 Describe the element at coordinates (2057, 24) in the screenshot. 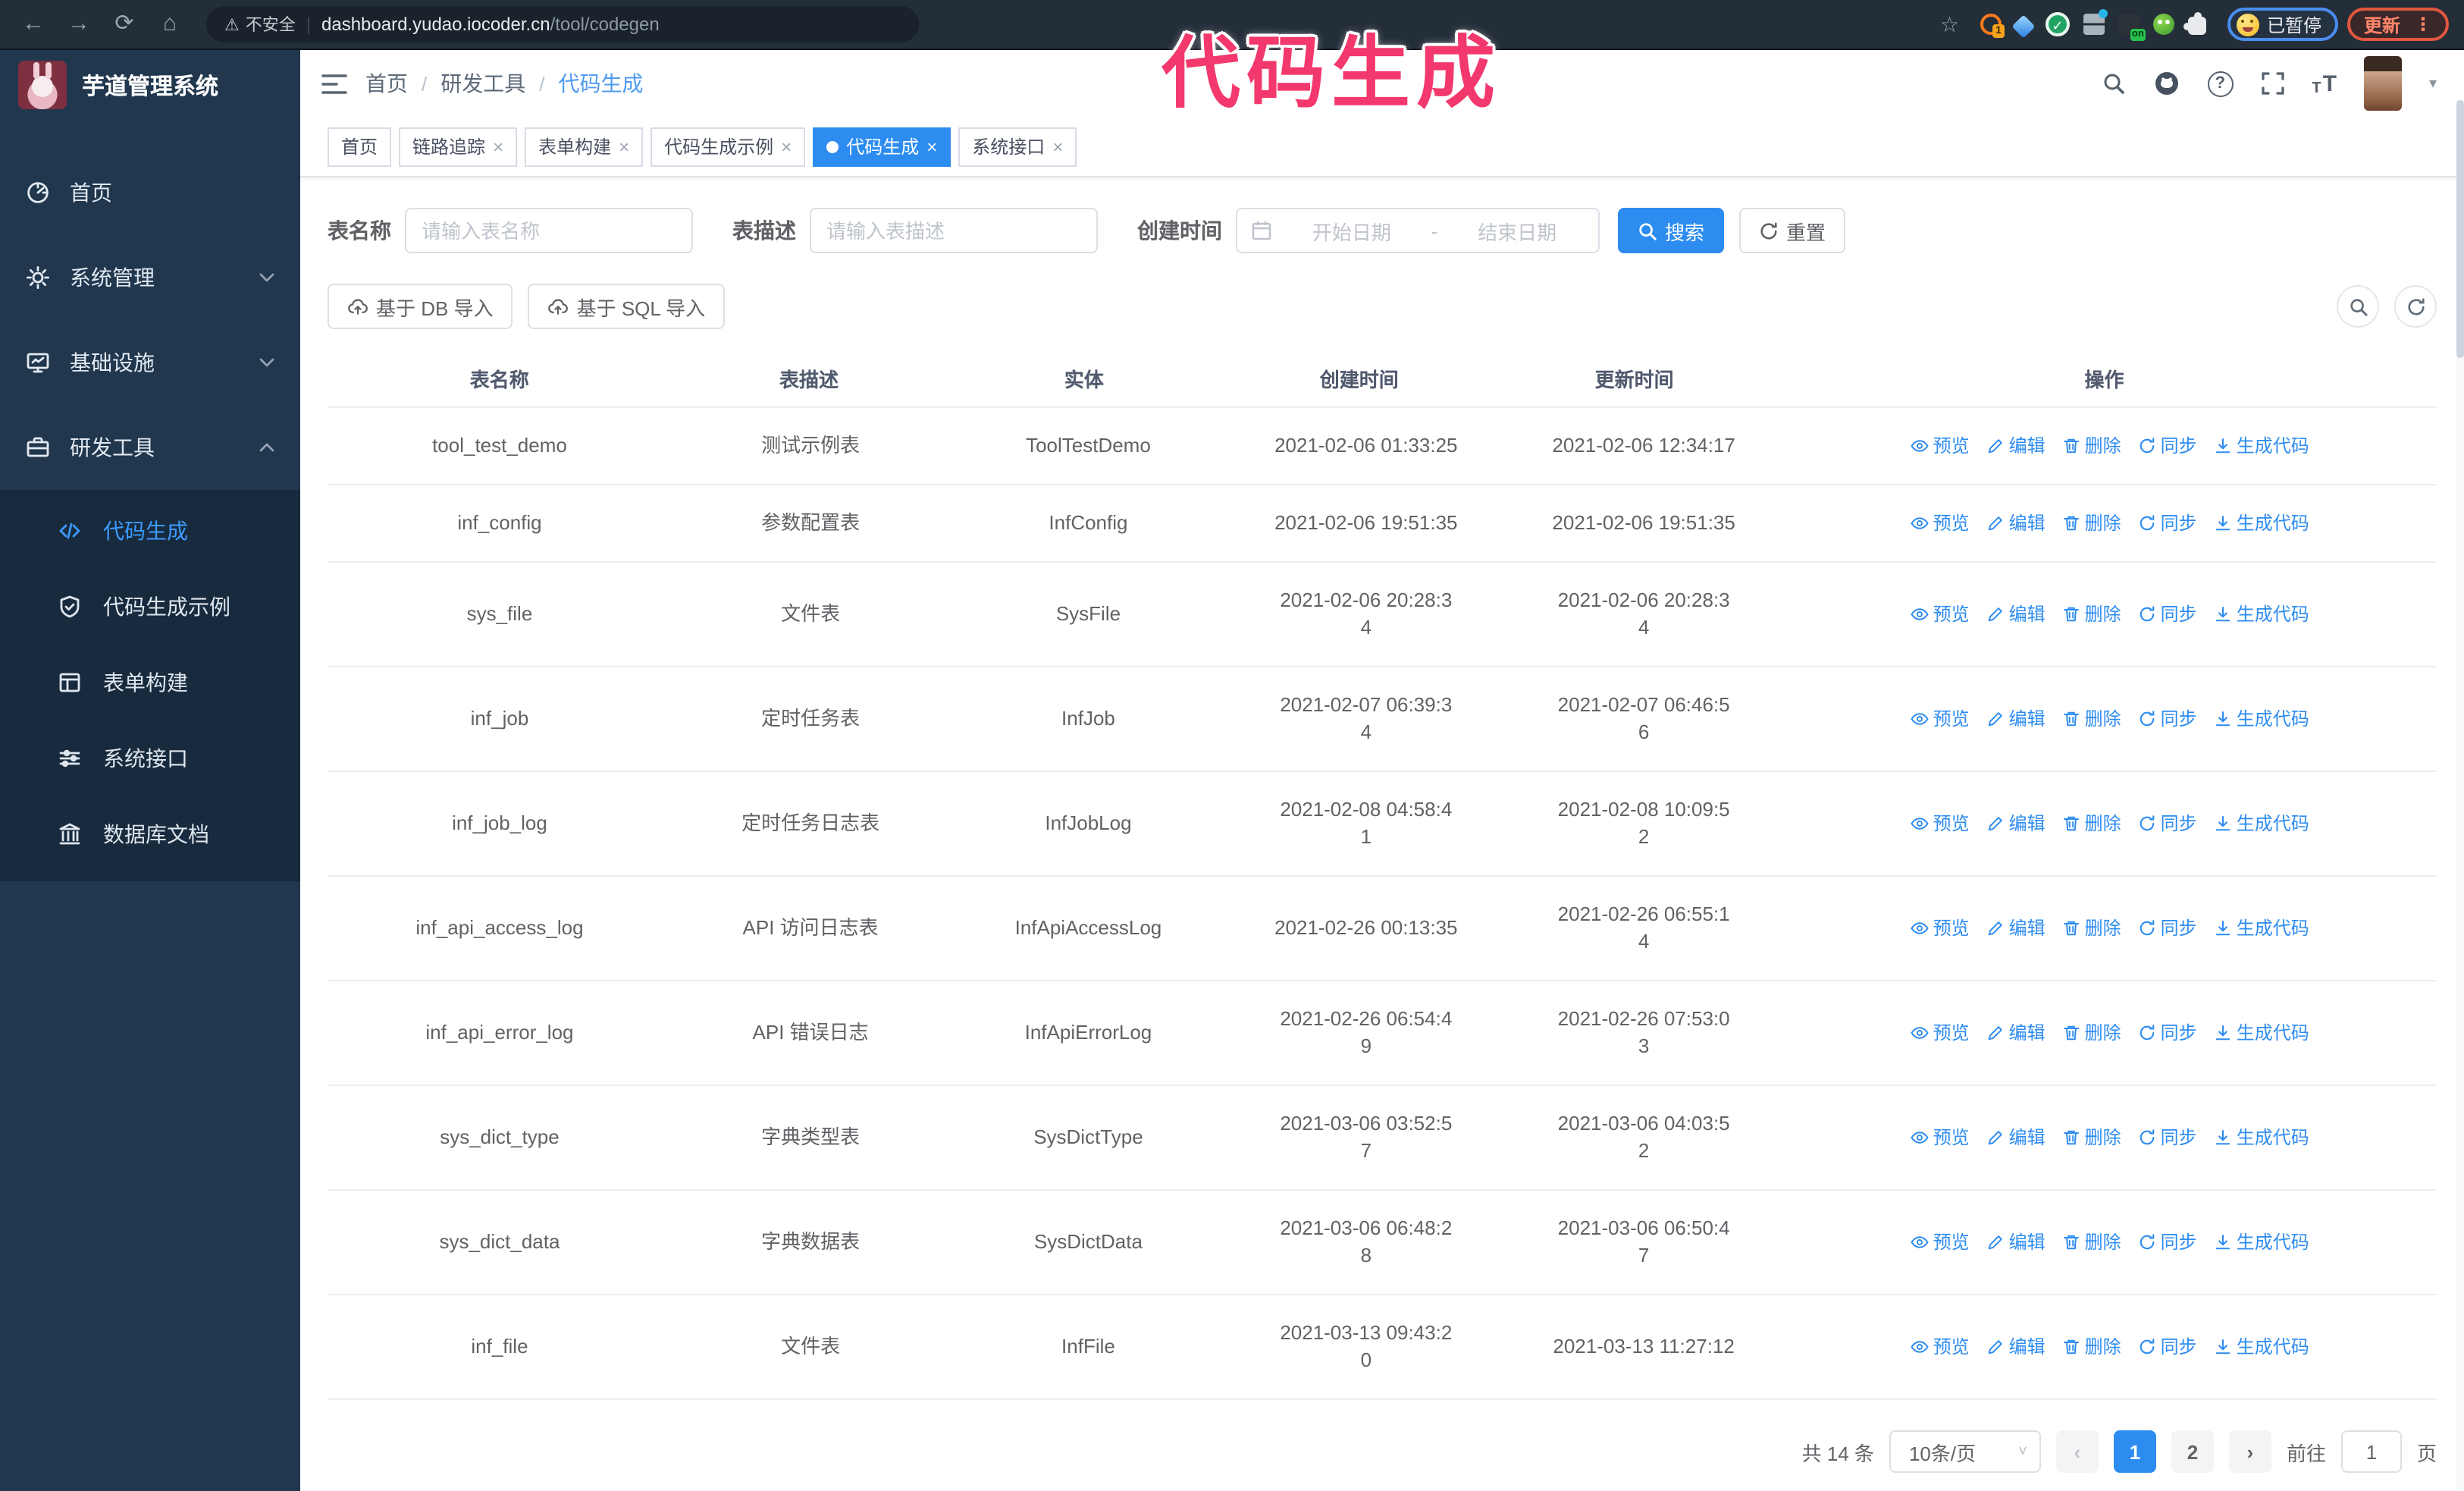

I see `extension-icon-green-check: ✓` at that location.